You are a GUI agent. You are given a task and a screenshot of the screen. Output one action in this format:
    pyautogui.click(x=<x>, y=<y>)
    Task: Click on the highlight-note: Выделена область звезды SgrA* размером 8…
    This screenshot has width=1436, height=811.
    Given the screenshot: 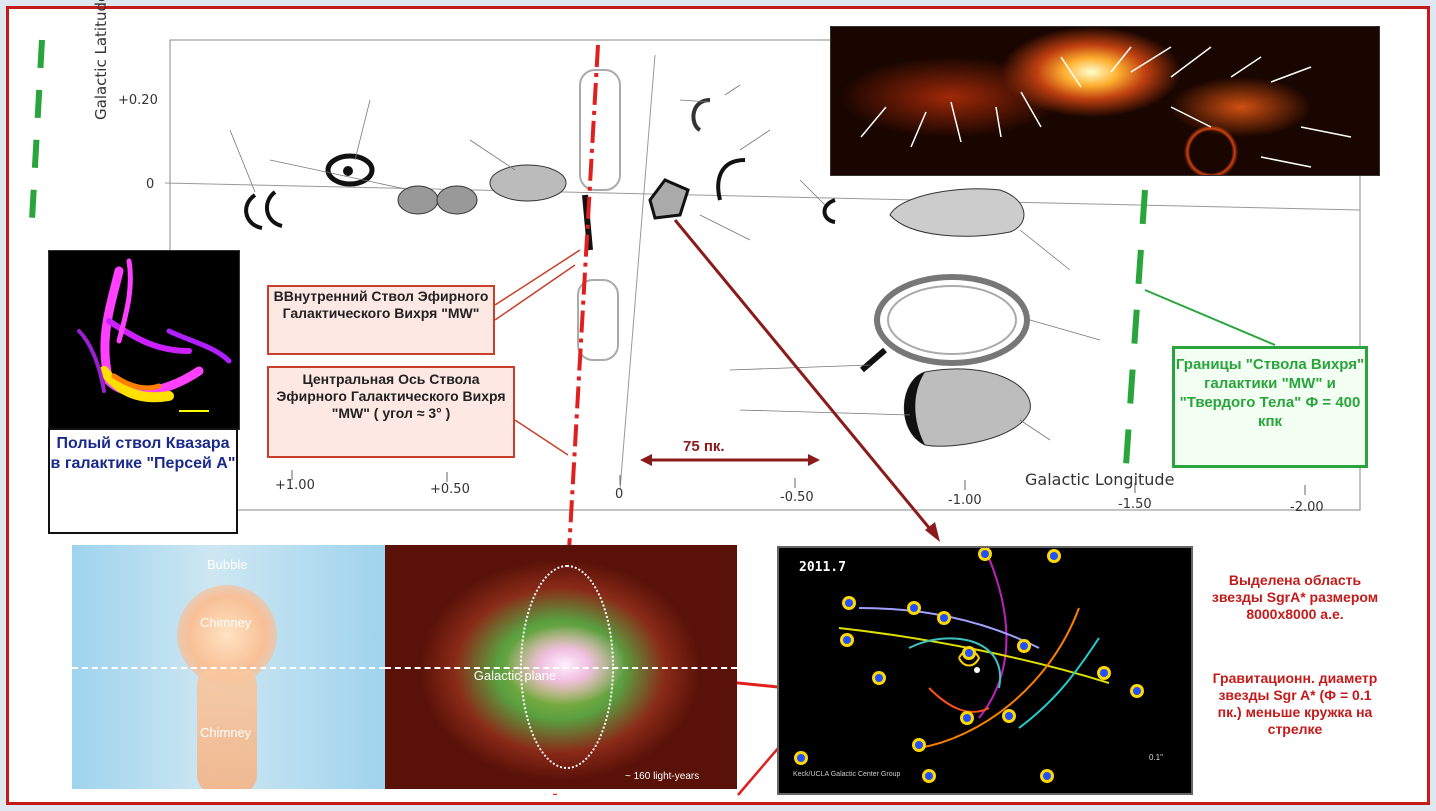 What is the action you would take?
    pyautogui.click(x=1295, y=597)
    